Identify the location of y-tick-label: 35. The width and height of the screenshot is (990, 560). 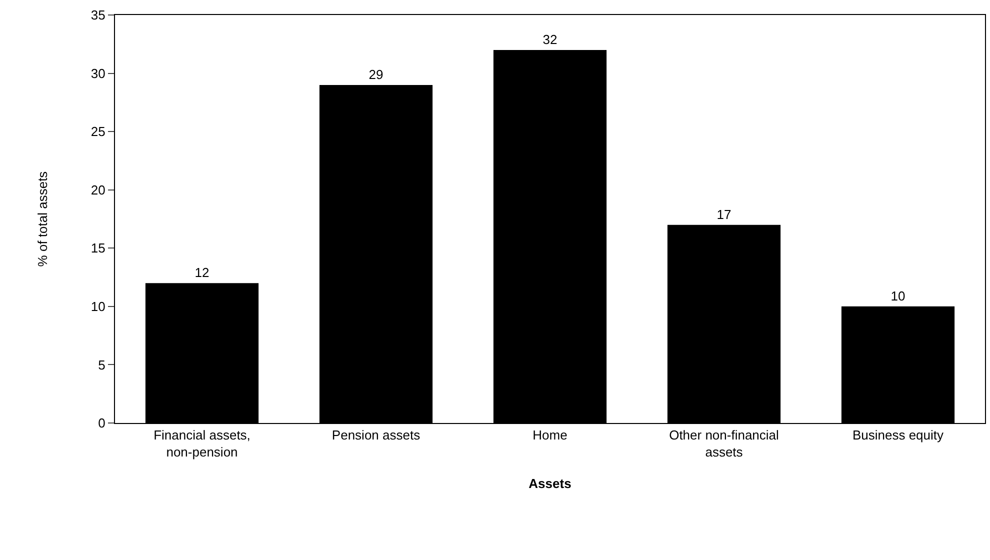
(98, 15).